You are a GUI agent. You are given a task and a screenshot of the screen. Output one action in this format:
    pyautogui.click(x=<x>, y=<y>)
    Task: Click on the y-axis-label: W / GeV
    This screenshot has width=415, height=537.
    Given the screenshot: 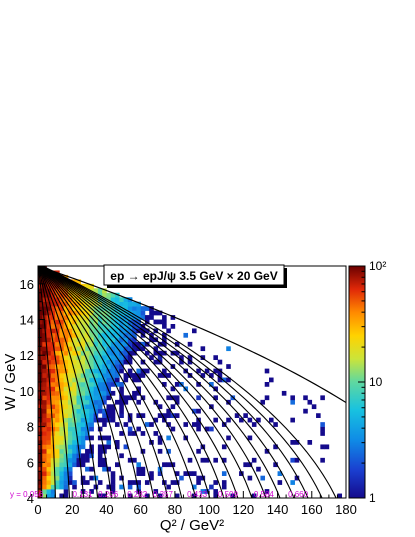 What is the action you would take?
    pyautogui.click(x=10, y=382)
    